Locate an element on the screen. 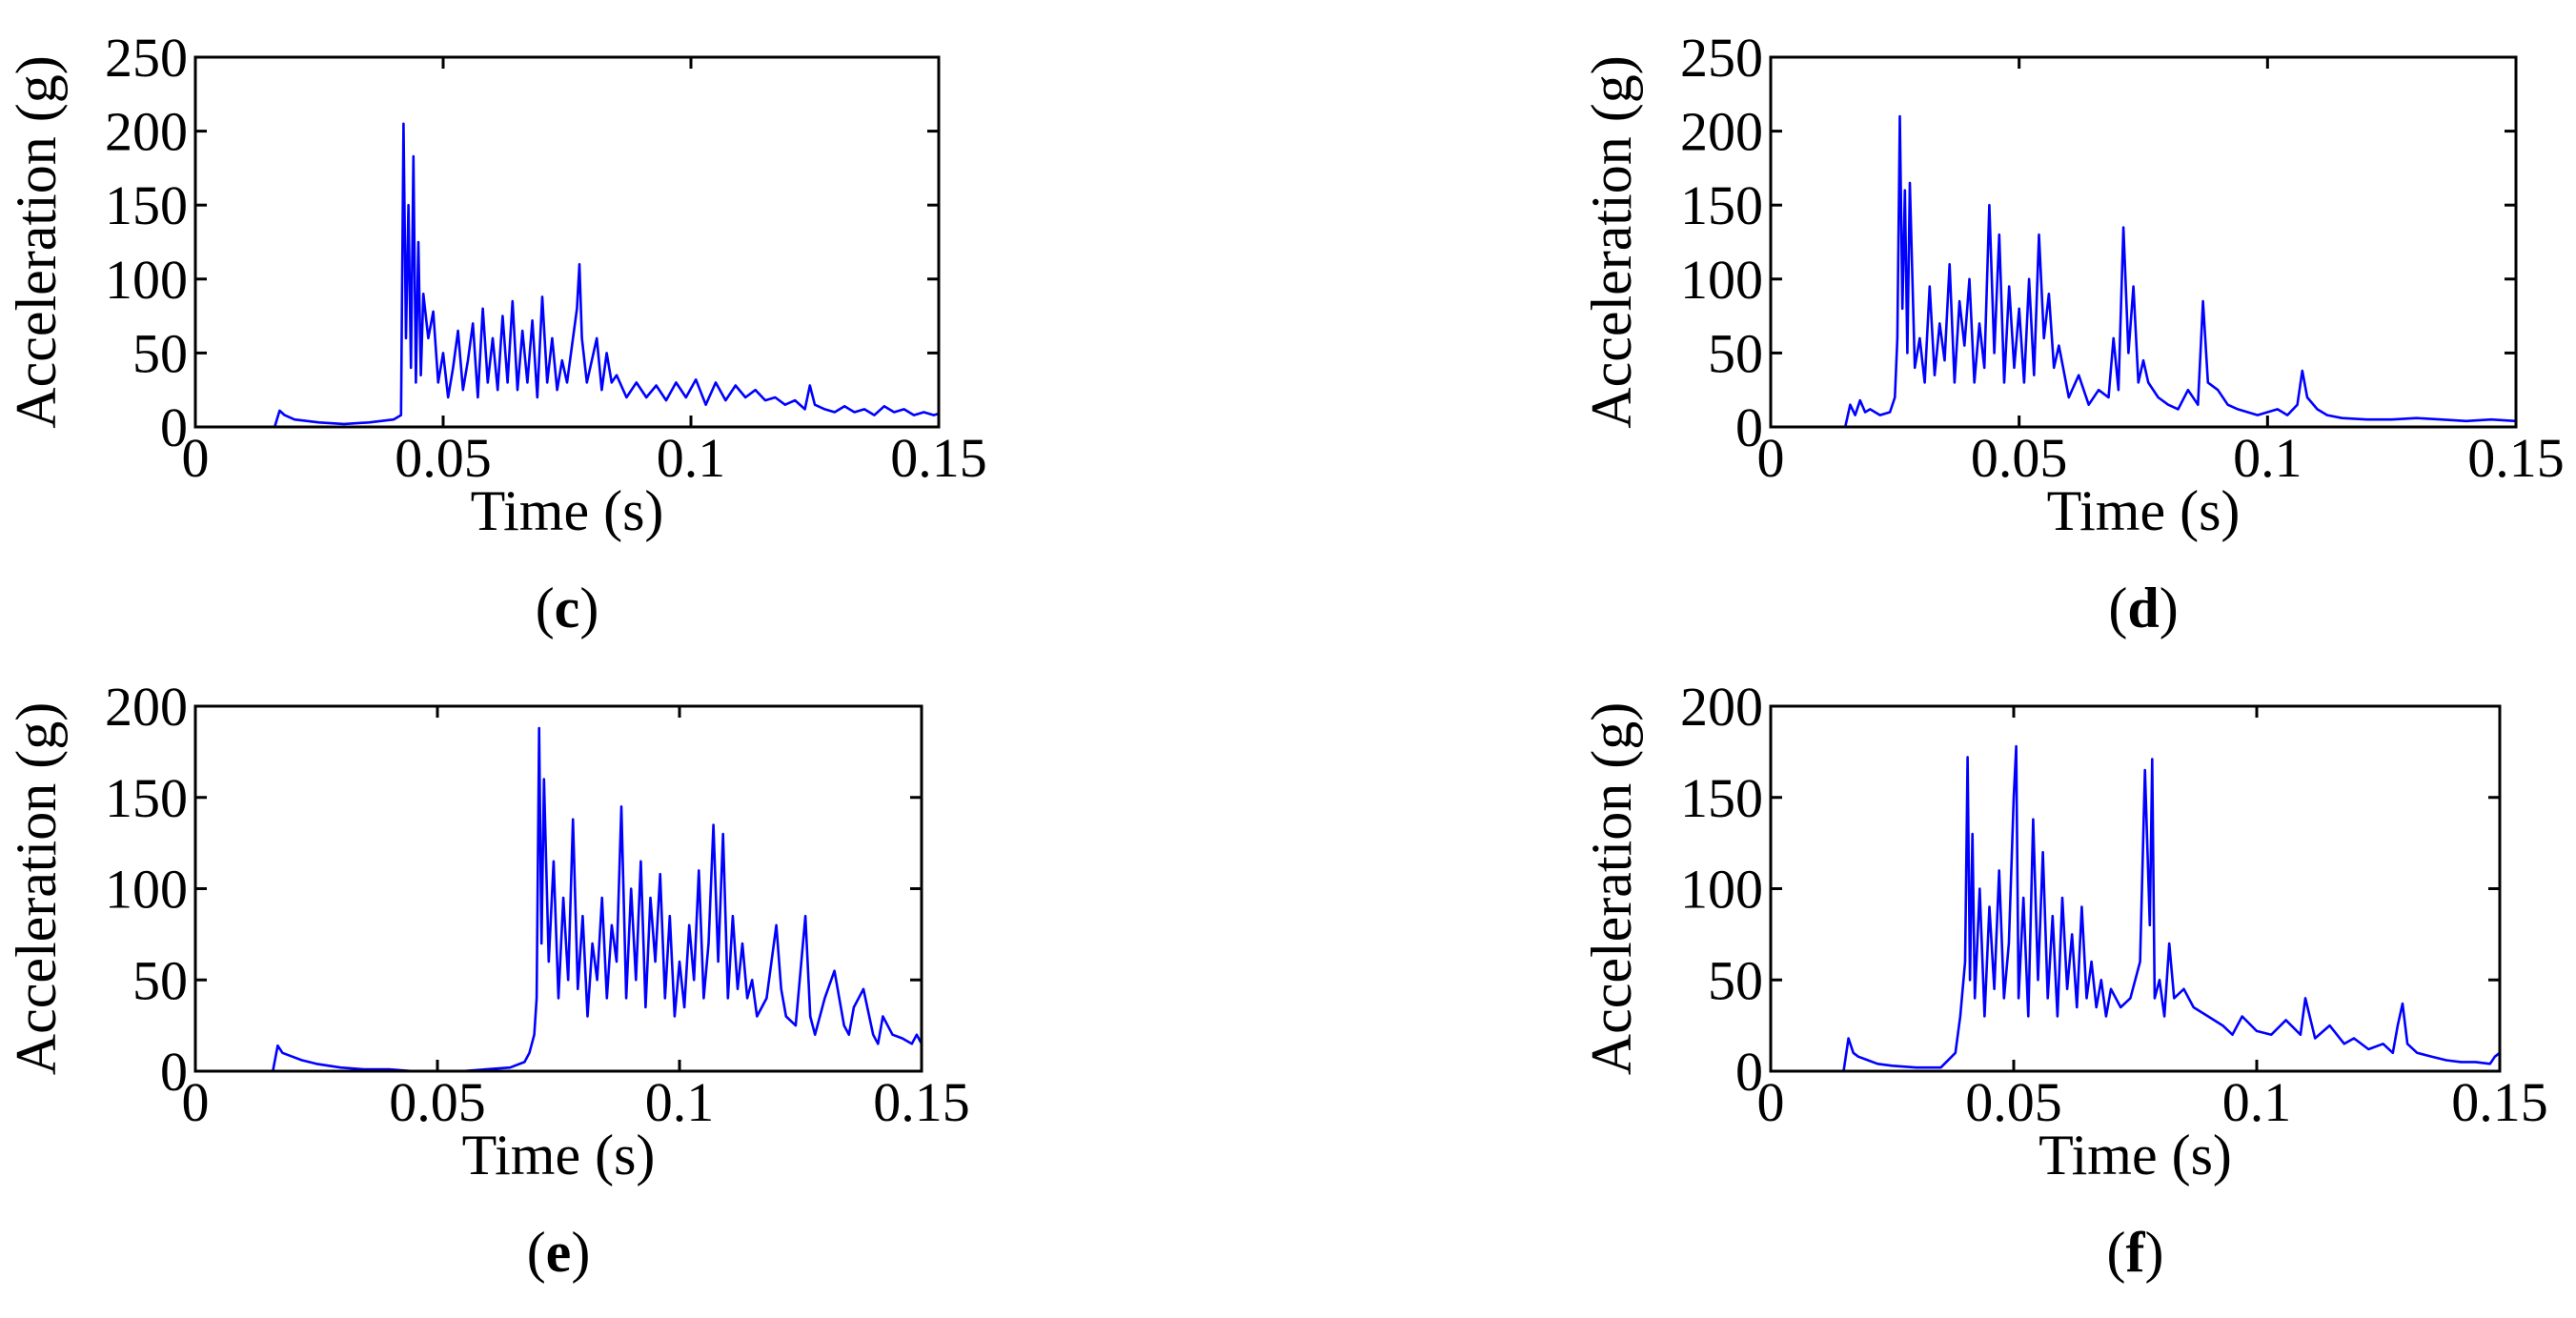 The width and height of the screenshot is (2576, 1318). panel-label-letter: c is located at coordinates (567, 608).